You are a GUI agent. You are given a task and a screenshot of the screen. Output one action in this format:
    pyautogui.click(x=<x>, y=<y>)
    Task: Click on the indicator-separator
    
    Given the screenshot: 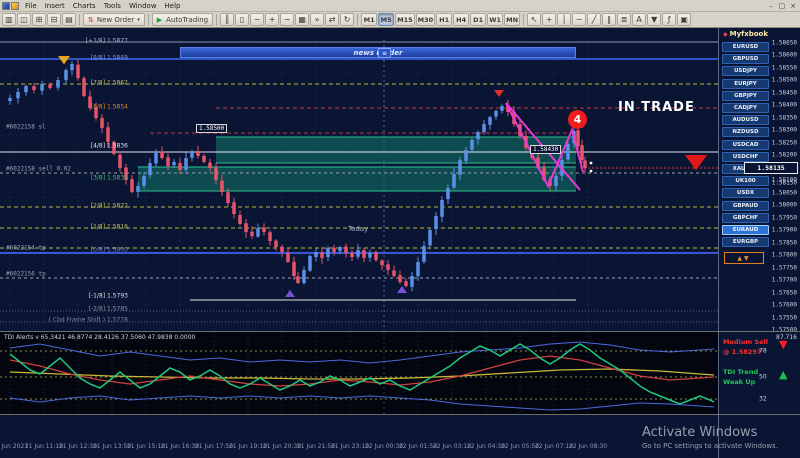 What is the action you would take?
    pyautogui.click(x=400, y=331)
    